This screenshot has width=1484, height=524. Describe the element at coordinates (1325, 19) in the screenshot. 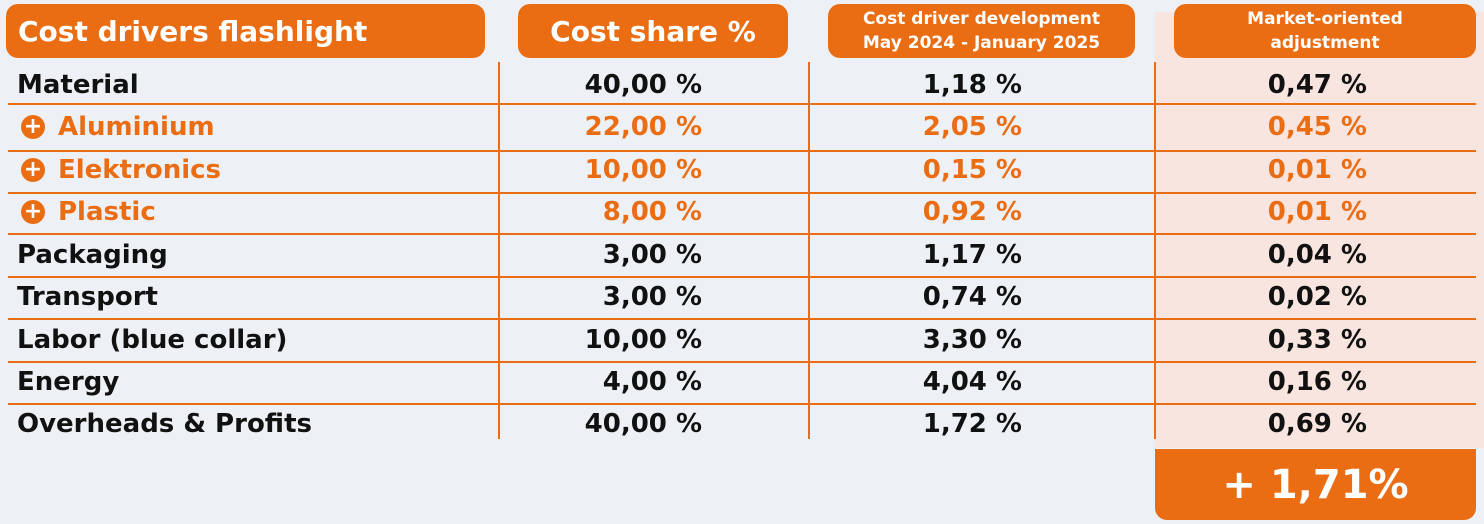

I see `header-market-adjustment-line1: Market-oriented` at that location.